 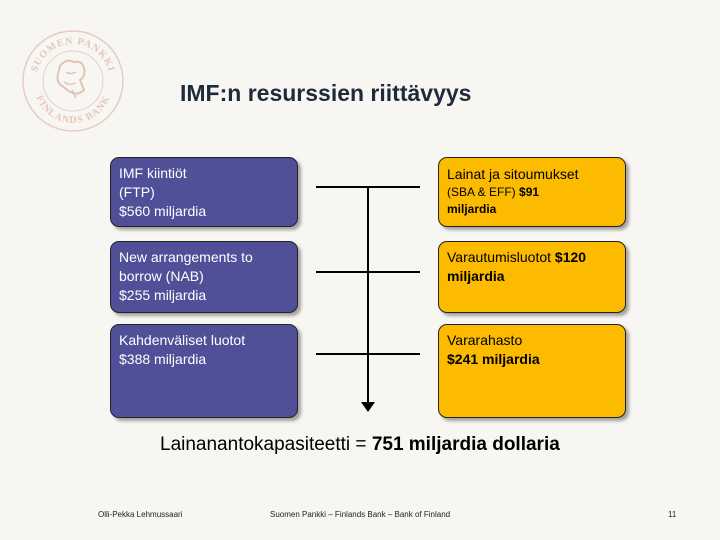 What do you see at coordinates (326, 93) in the screenshot?
I see `page-title: IMF:n resurssien riittävyys` at bounding box center [326, 93].